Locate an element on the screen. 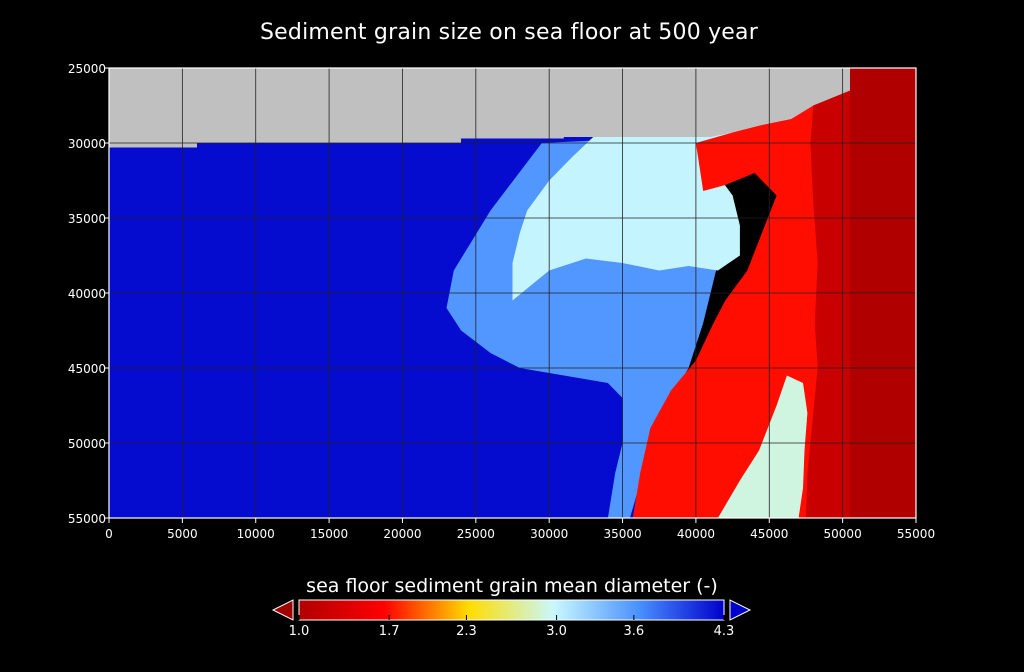  x-tick-label: 5000 is located at coordinates (182, 534).